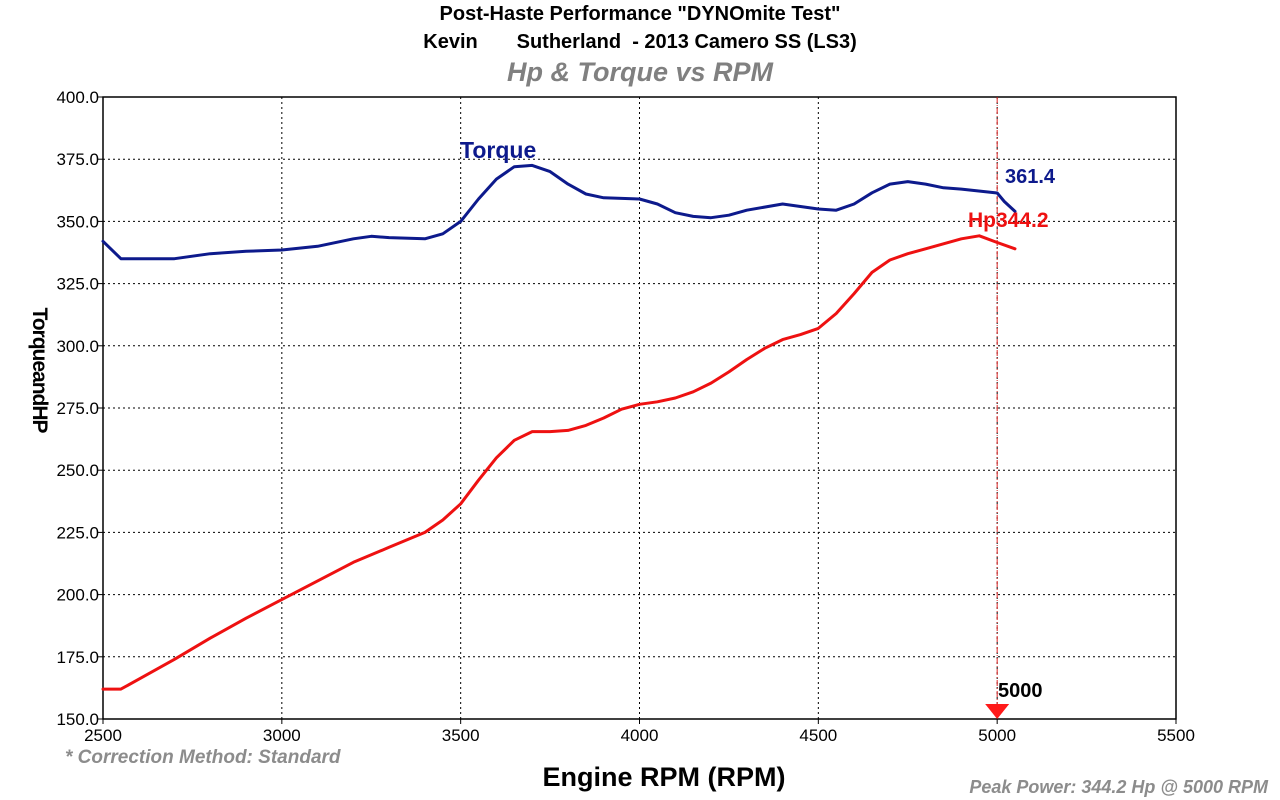 Image resolution: width=1280 pixels, height=800 pixels. Describe the element at coordinates (1176, 735) in the screenshot. I see `x-tick-label: 5500` at that location.